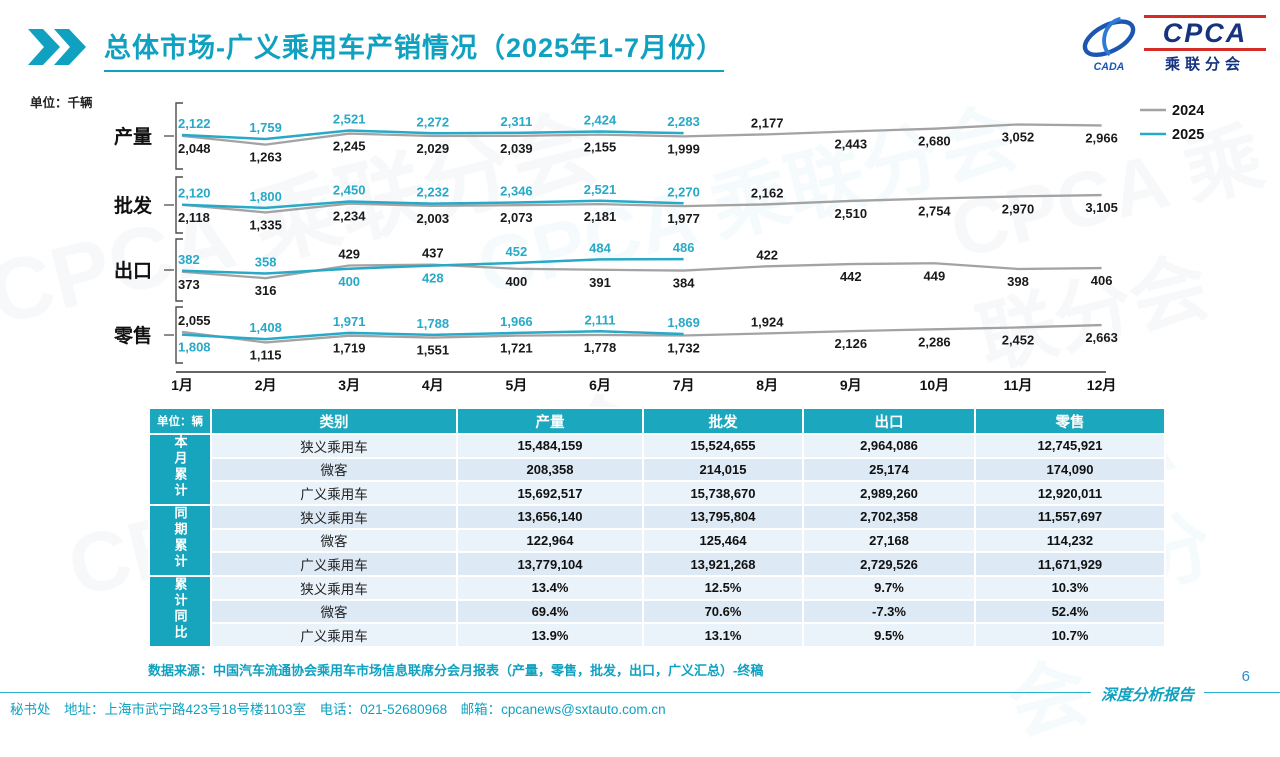  I want to click on data-label: 2,311, so click(516, 121).